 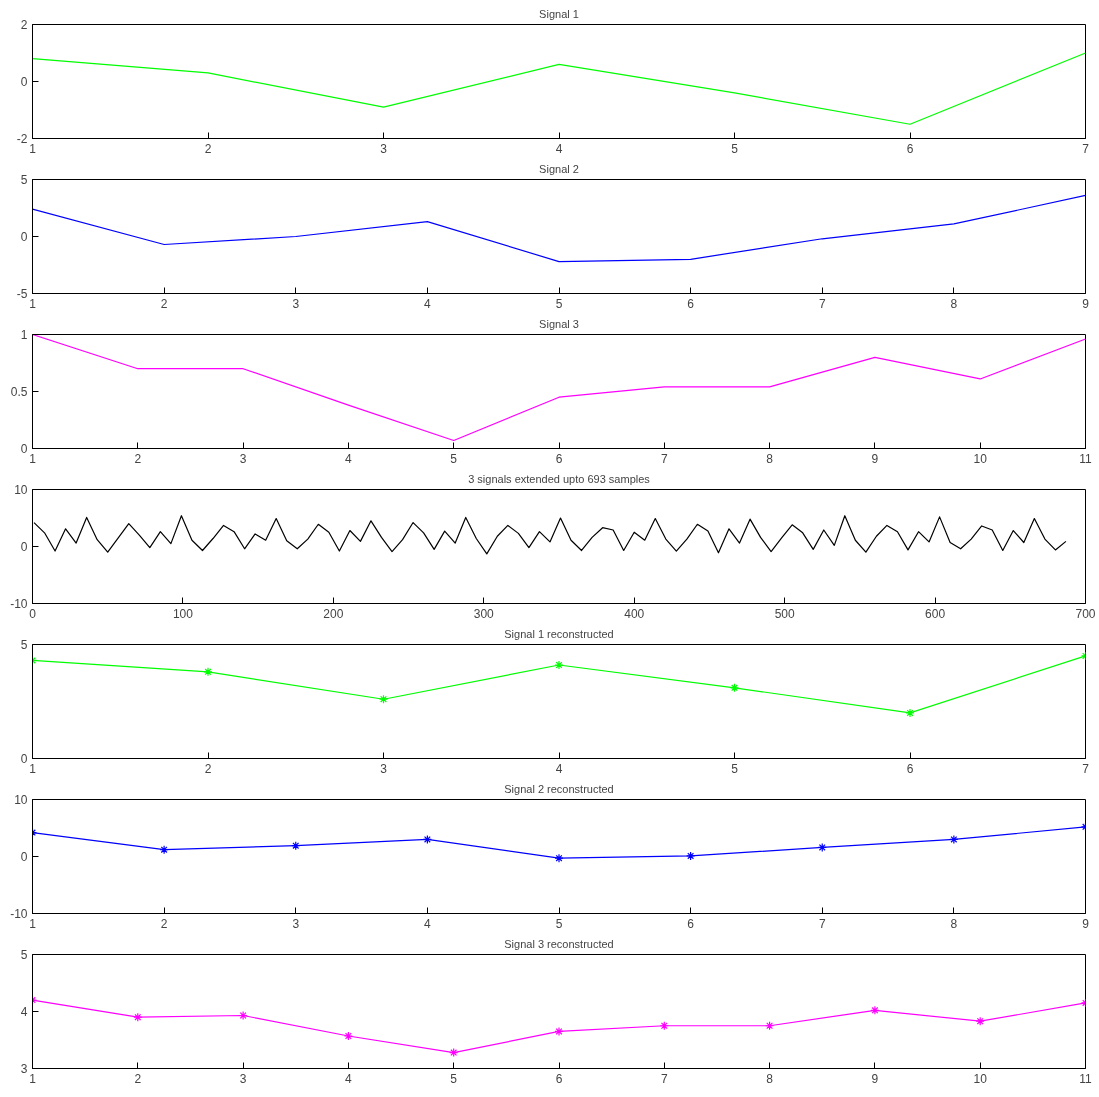 What do you see at coordinates (24, 1012) in the screenshot?
I see `y-tick-label: 4` at bounding box center [24, 1012].